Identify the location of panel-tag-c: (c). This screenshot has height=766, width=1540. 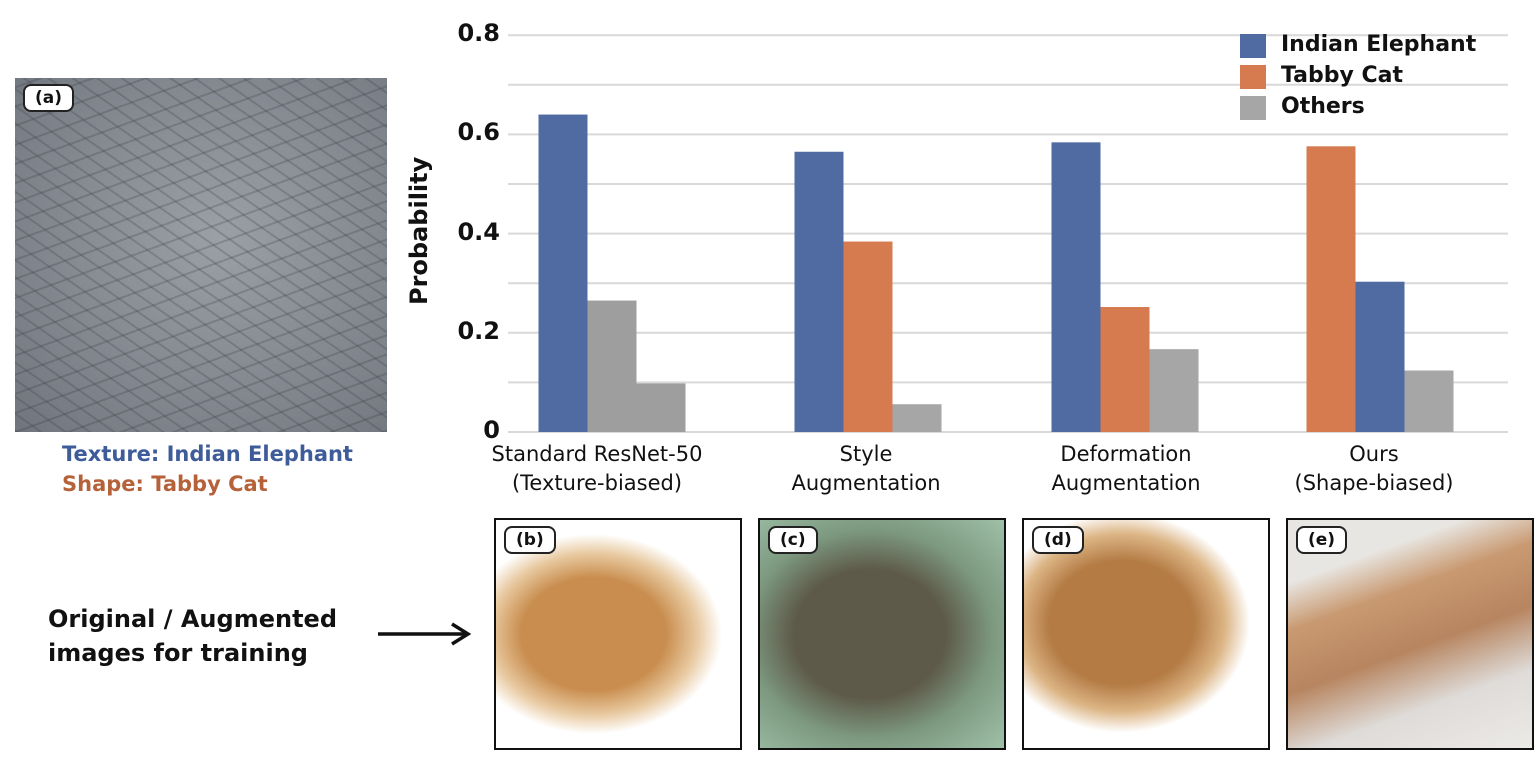
(793, 540).